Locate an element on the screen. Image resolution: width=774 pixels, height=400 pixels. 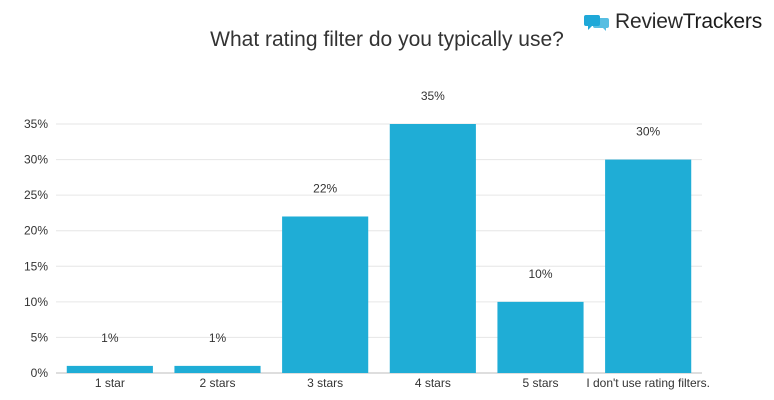
brand-name: ReviewTrackers is located at coordinates (688, 22).